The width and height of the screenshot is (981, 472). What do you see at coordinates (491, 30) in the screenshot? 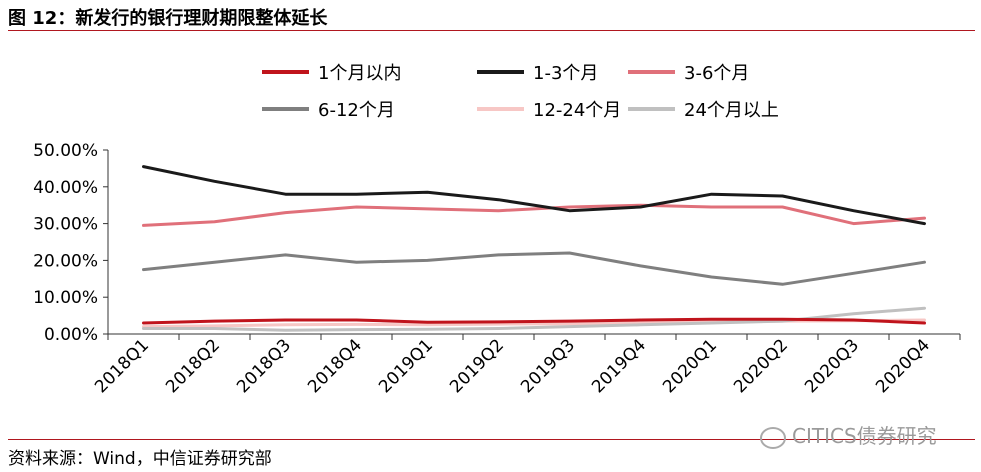
I see `title-rule` at bounding box center [491, 30].